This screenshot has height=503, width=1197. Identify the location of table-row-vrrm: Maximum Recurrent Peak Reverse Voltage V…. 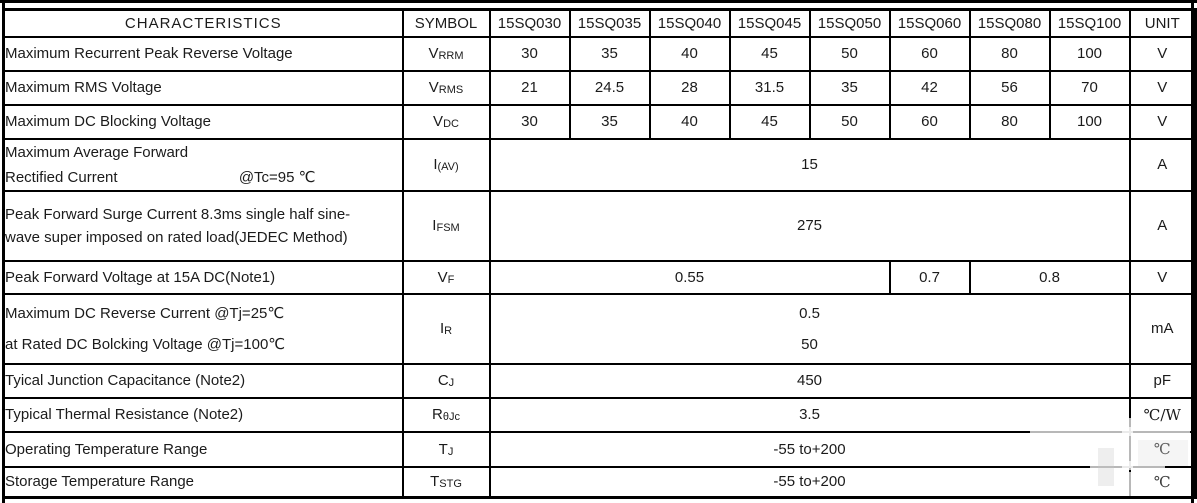
(599, 53).